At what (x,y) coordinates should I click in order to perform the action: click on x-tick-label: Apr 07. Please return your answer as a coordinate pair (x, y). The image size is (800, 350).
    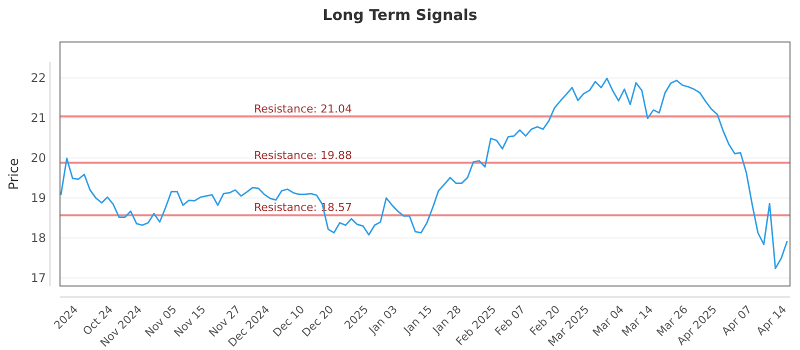
    Looking at the image, I should click on (736, 320).